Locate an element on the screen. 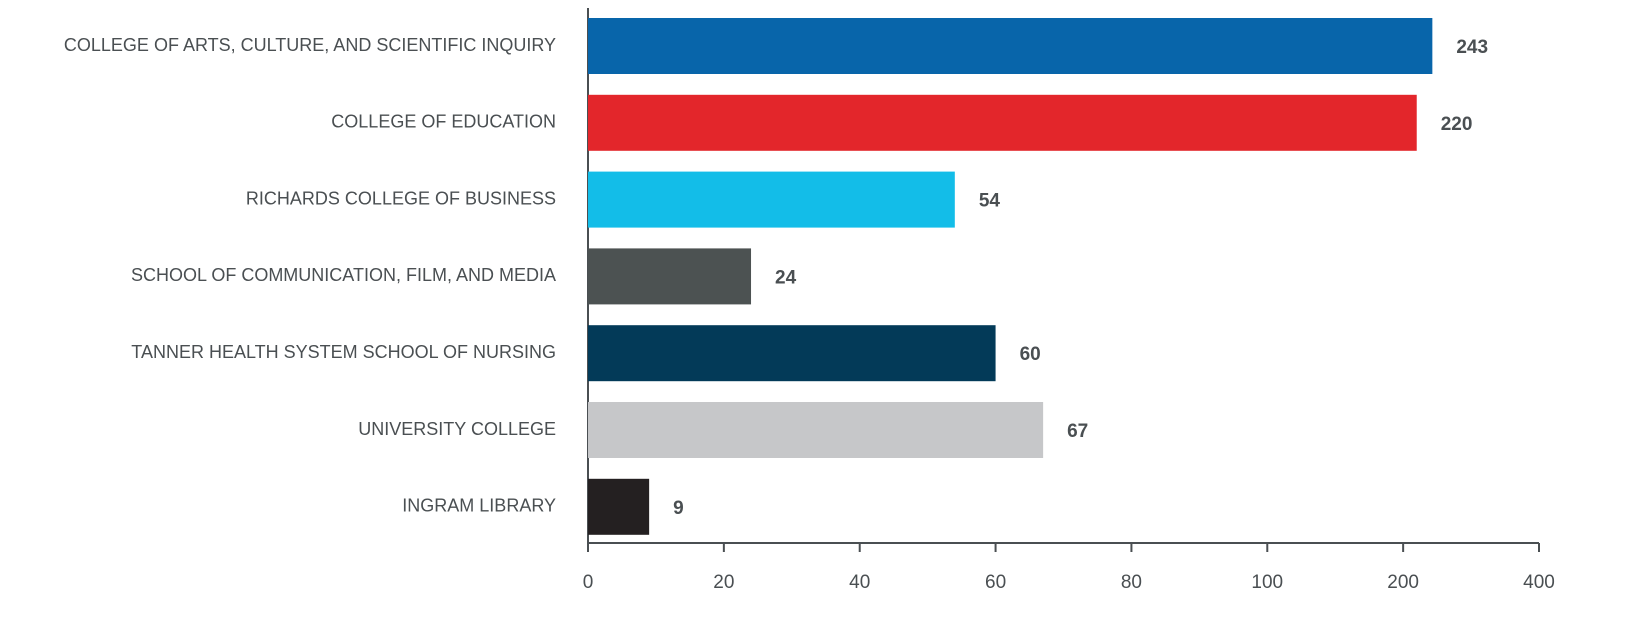  category-label: UNIVERSITY COLLEGE is located at coordinates (457, 429).